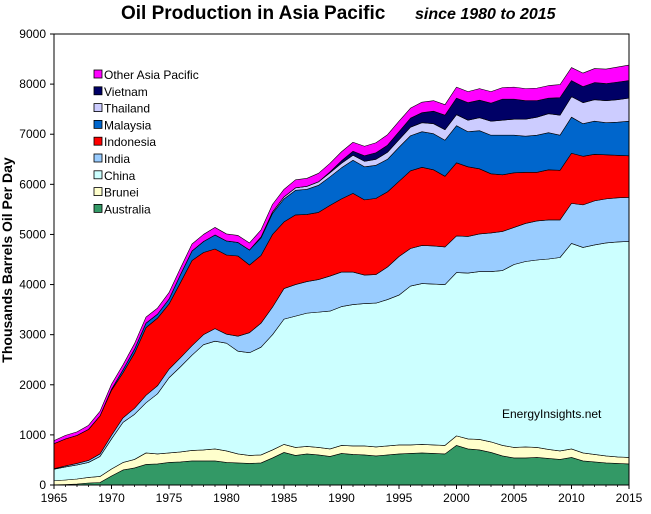  What do you see at coordinates (32, 285) in the screenshot?
I see `y-tick-label: 4000` at bounding box center [32, 285].